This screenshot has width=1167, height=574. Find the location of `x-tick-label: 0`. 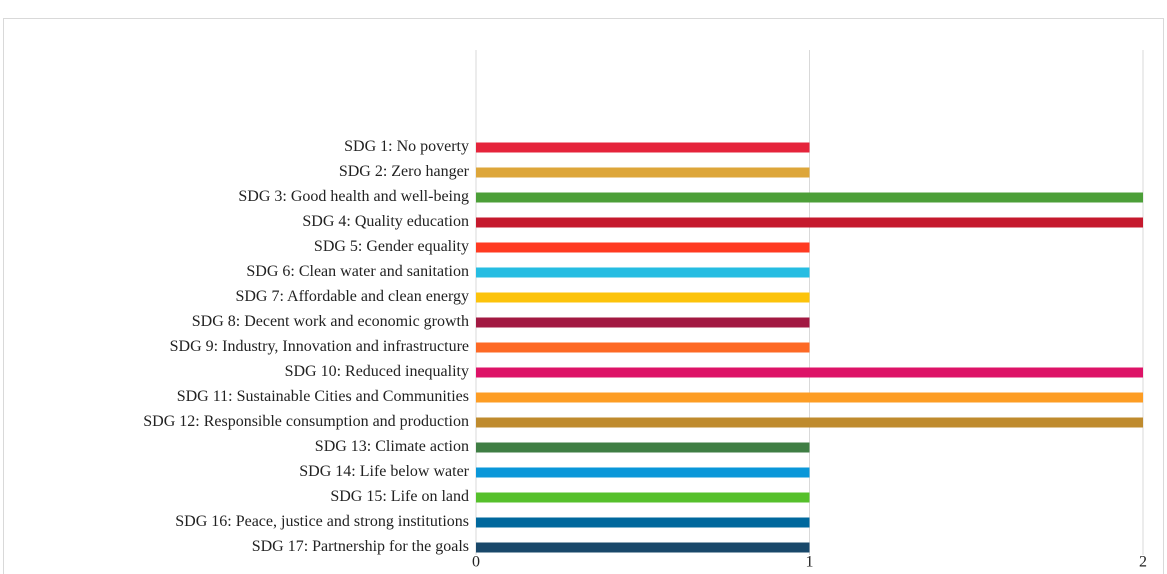

x-tick-label: 0 is located at coordinates (476, 562).